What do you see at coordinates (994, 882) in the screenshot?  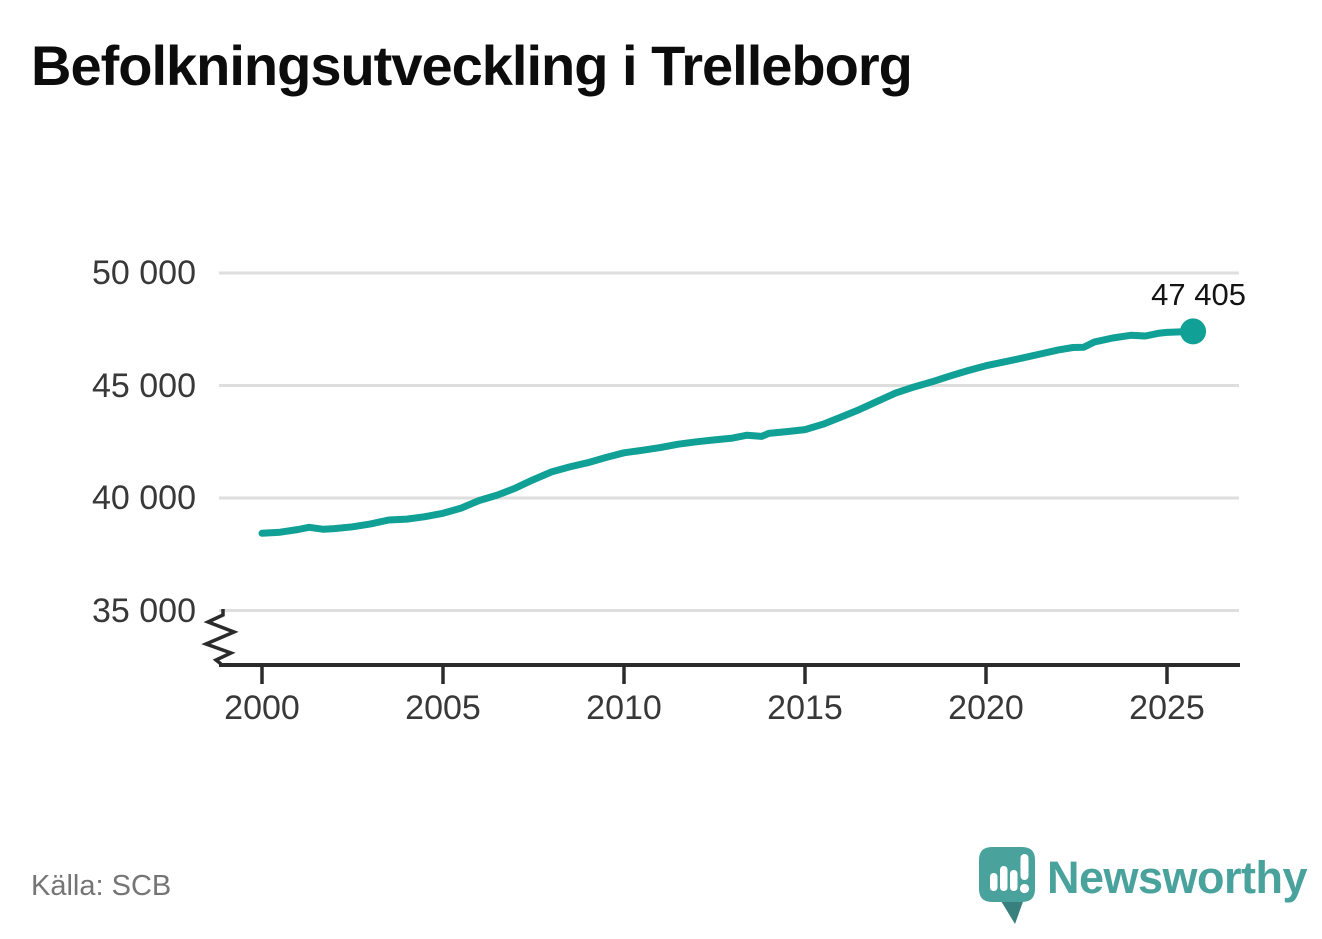 I see `logo-bar-short` at bounding box center [994, 882].